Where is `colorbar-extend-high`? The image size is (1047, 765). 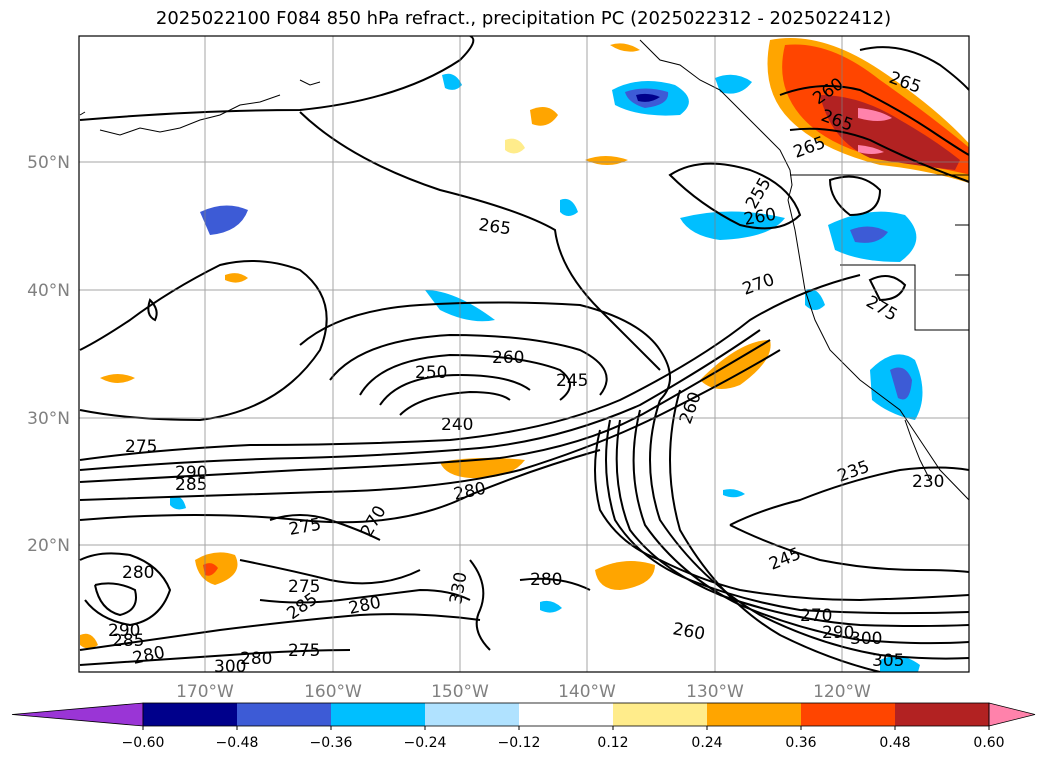
colorbar-extend-high is located at coordinates (1012, 714).